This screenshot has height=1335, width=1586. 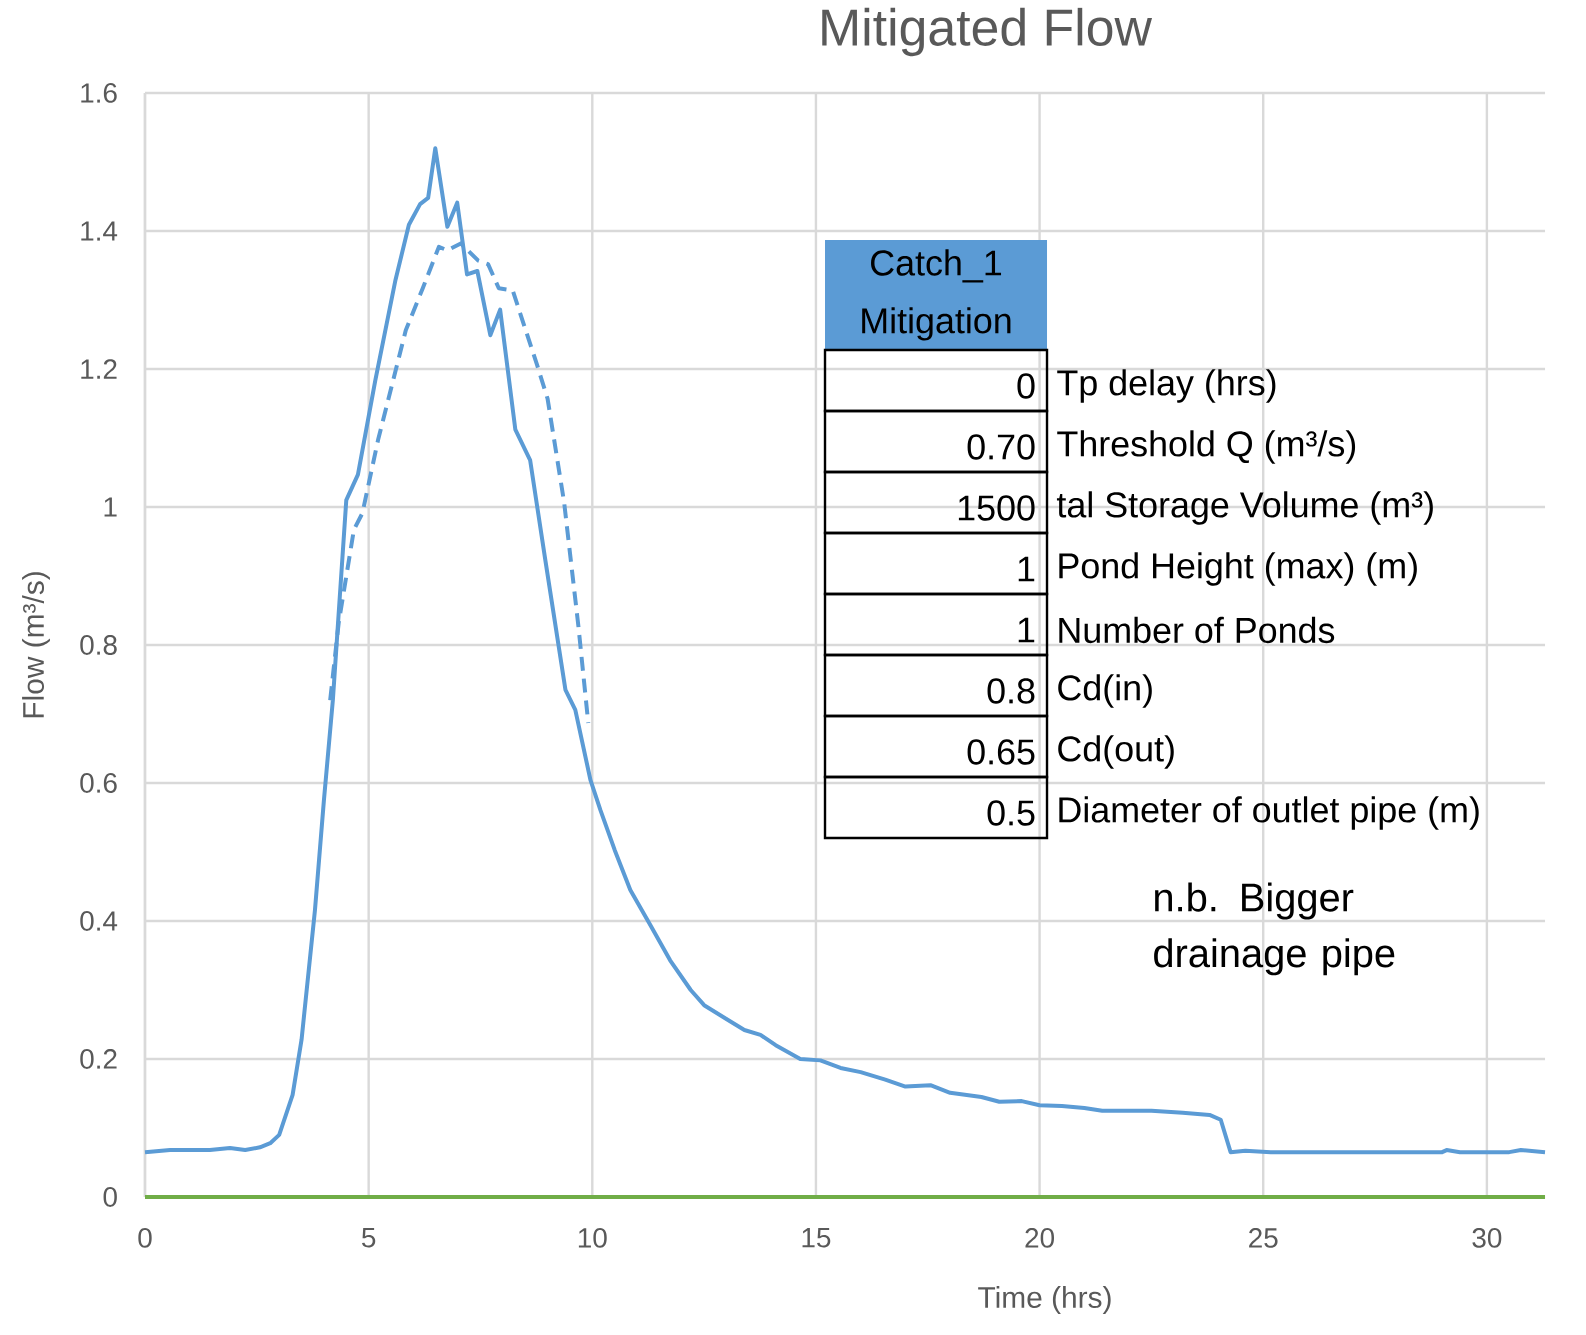 What do you see at coordinates (1011, 691) in the screenshot?
I see `annotation: 0.8` at bounding box center [1011, 691].